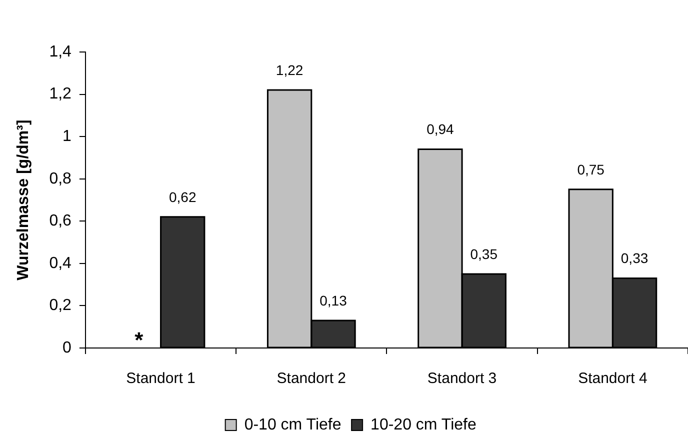 The width and height of the screenshot is (688, 443). What do you see at coordinates (440, 129) in the screenshot?
I see `data-label: 0,94` at bounding box center [440, 129].